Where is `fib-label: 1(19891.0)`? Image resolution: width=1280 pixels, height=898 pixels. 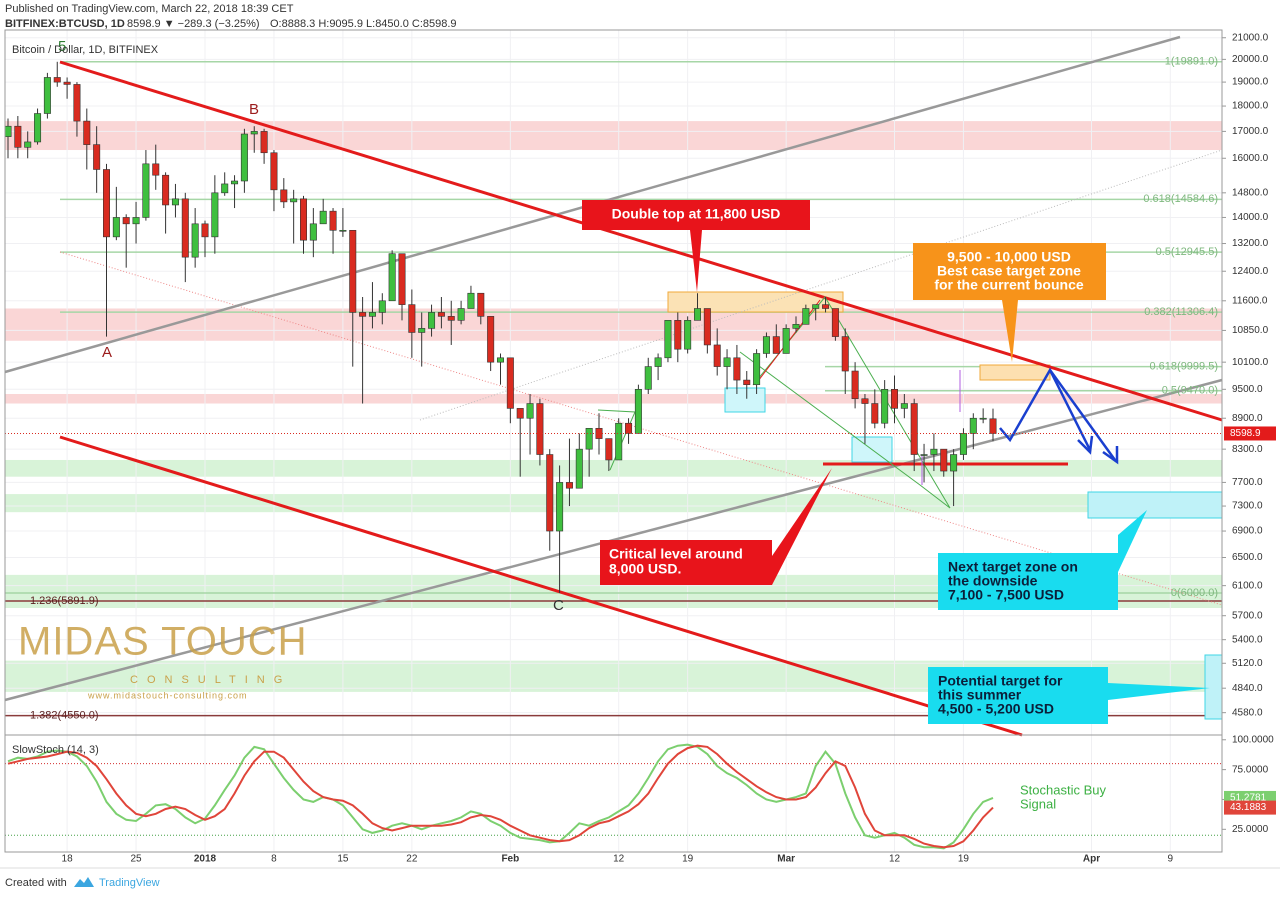 fib-label: 1(19891.0) is located at coordinates (1191, 62).